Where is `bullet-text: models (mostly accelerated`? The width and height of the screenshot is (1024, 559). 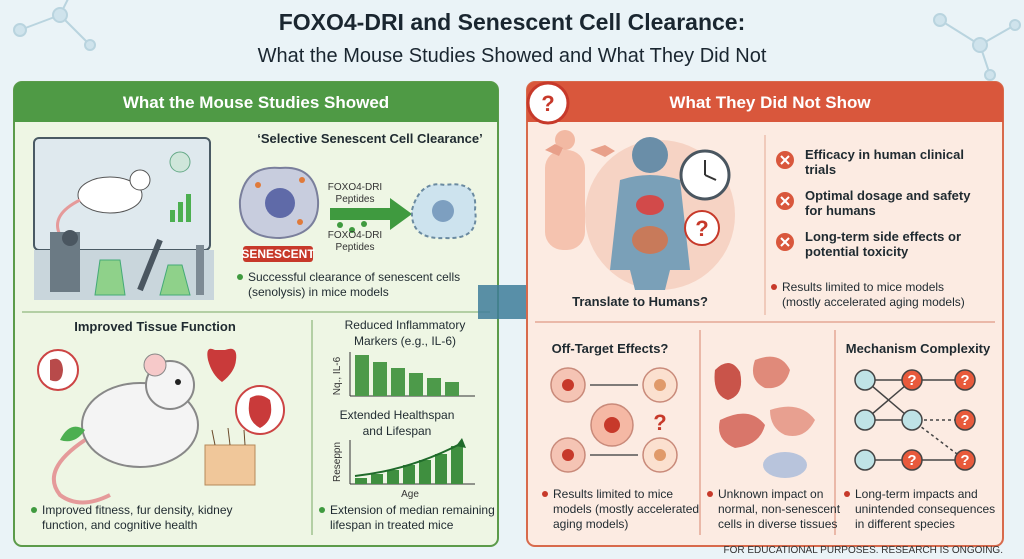
bullet-text: models (mostly accelerated is located at coordinates (626, 509).